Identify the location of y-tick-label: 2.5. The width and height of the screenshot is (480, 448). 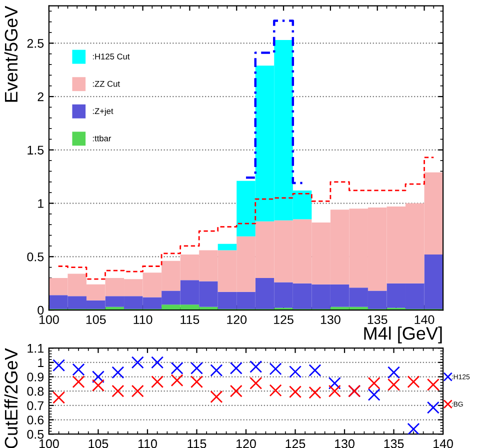
(35, 43).